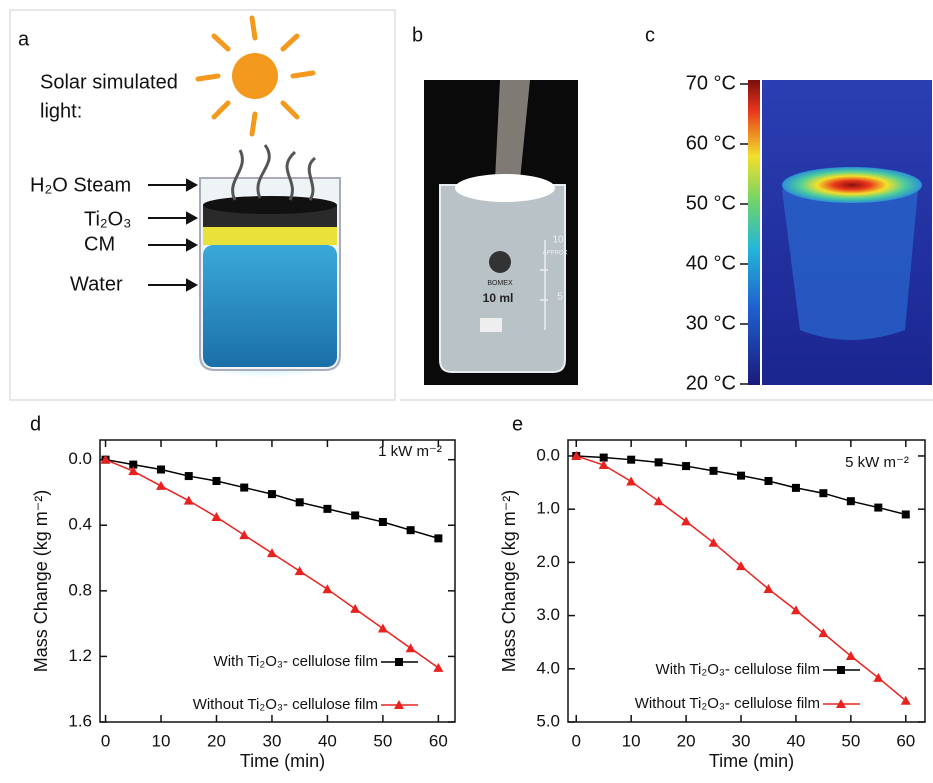 The width and height of the screenshot is (933, 783). What do you see at coordinates (255, 76) in the screenshot?
I see `sun` at bounding box center [255, 76].